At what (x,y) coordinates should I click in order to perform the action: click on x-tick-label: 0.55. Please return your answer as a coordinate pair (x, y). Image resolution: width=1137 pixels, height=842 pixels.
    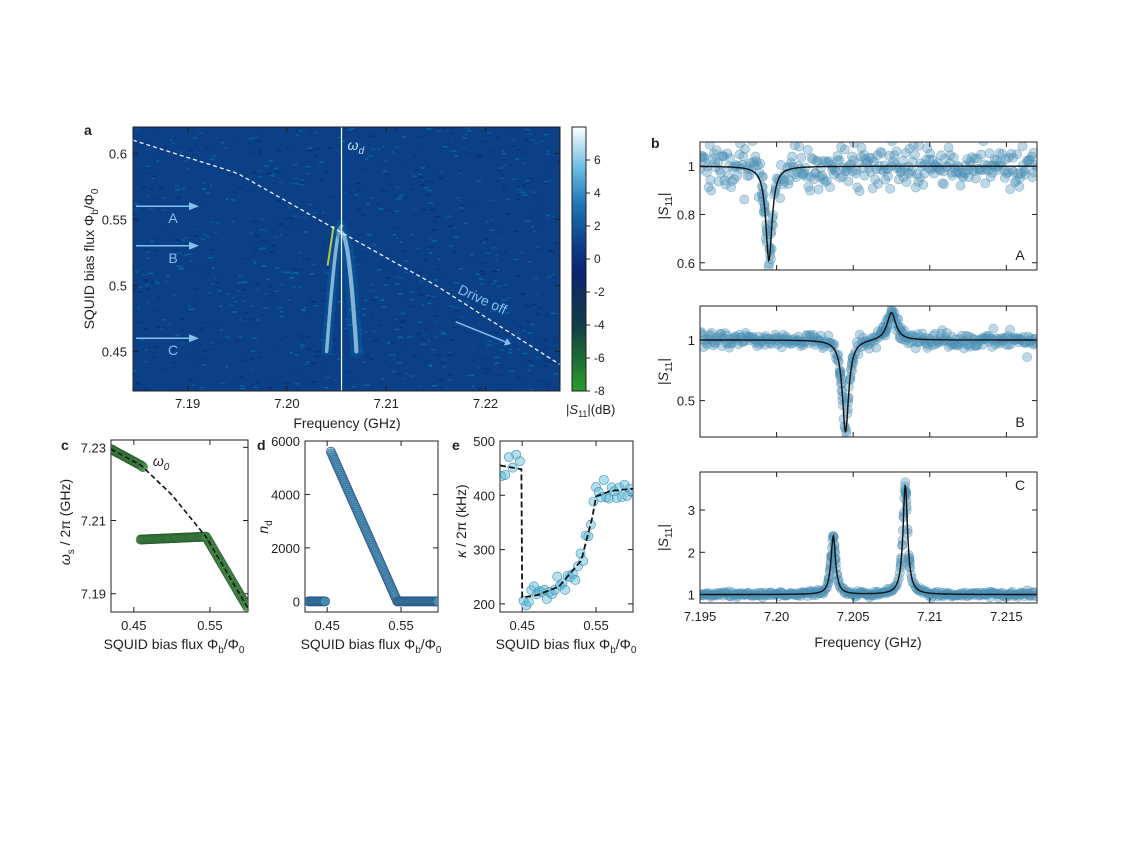
    Looking at the image, I should click on (209, 625).